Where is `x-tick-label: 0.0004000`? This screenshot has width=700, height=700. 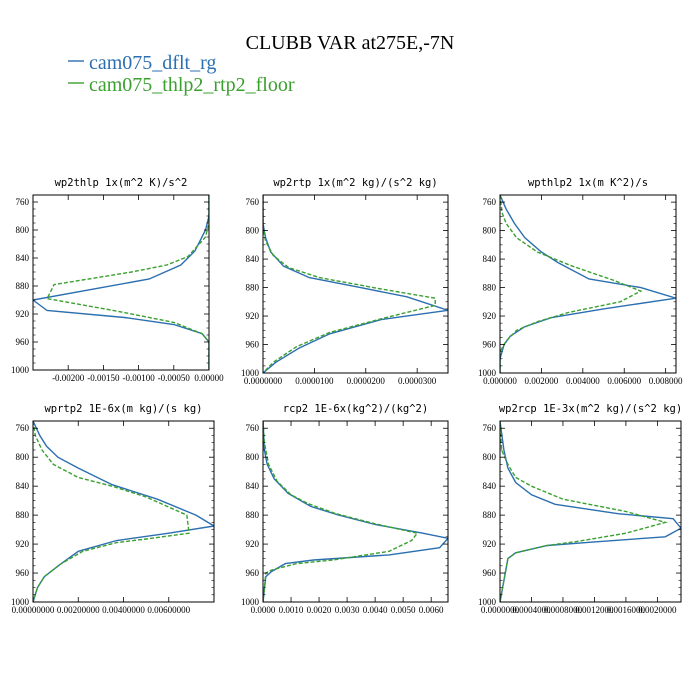 x-tick-label: 0.0004000 is located at coordinates (531, 610).